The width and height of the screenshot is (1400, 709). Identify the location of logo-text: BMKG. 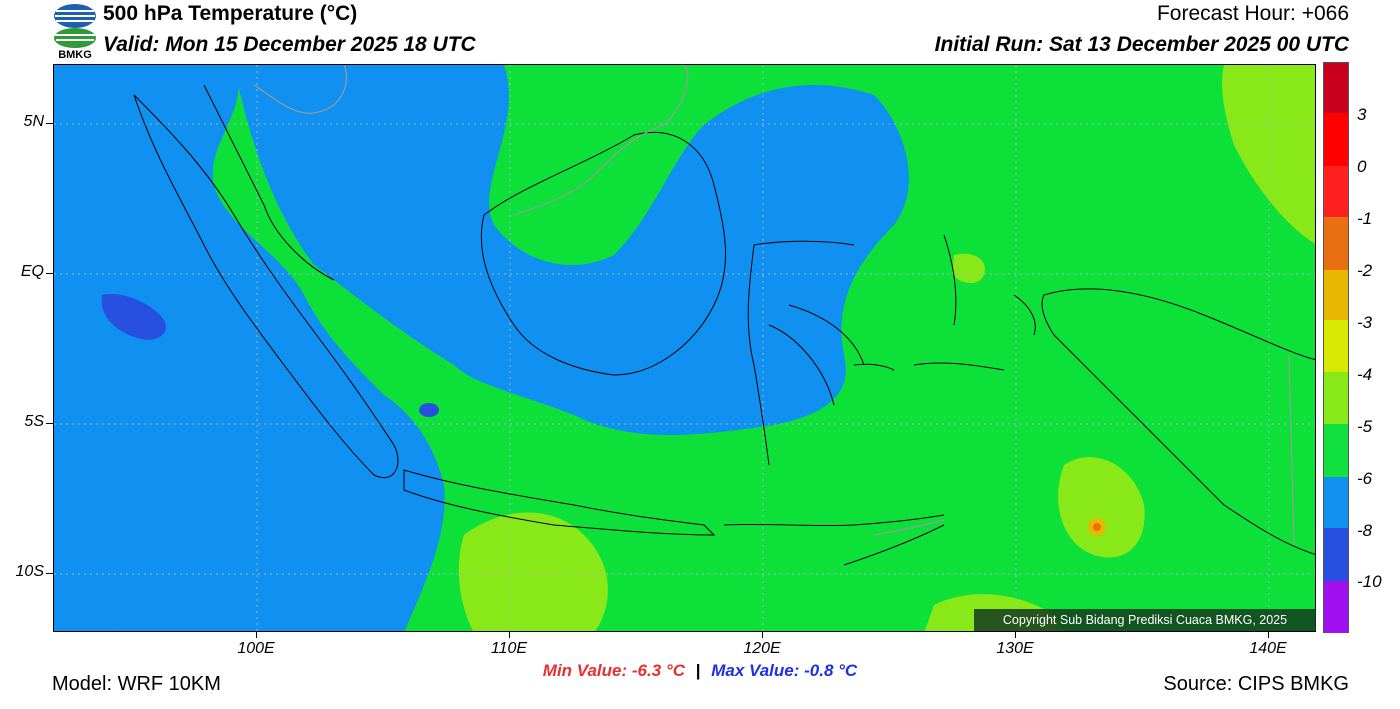
(75, 54).